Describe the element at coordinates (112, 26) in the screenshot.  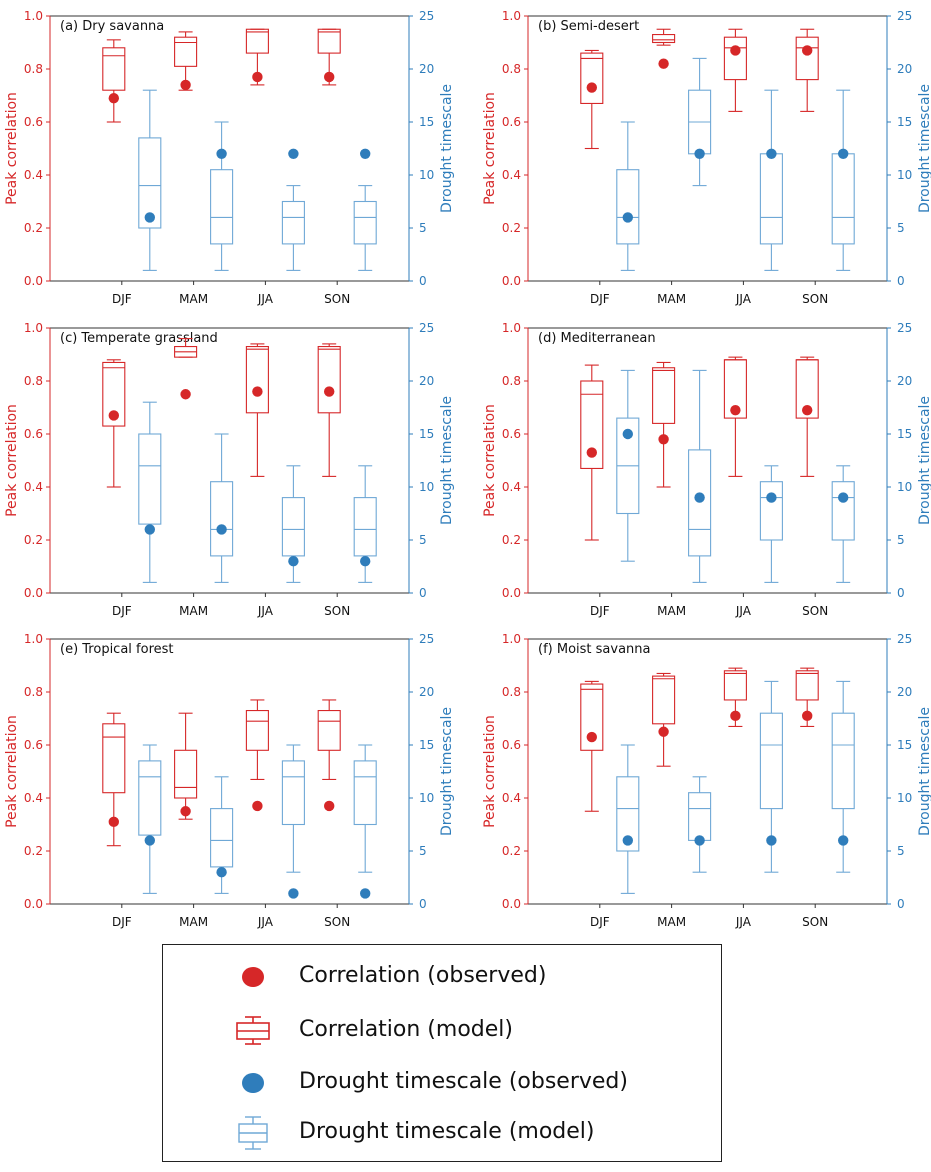
I see `panel-title: (a) Dry savanna` at that location.